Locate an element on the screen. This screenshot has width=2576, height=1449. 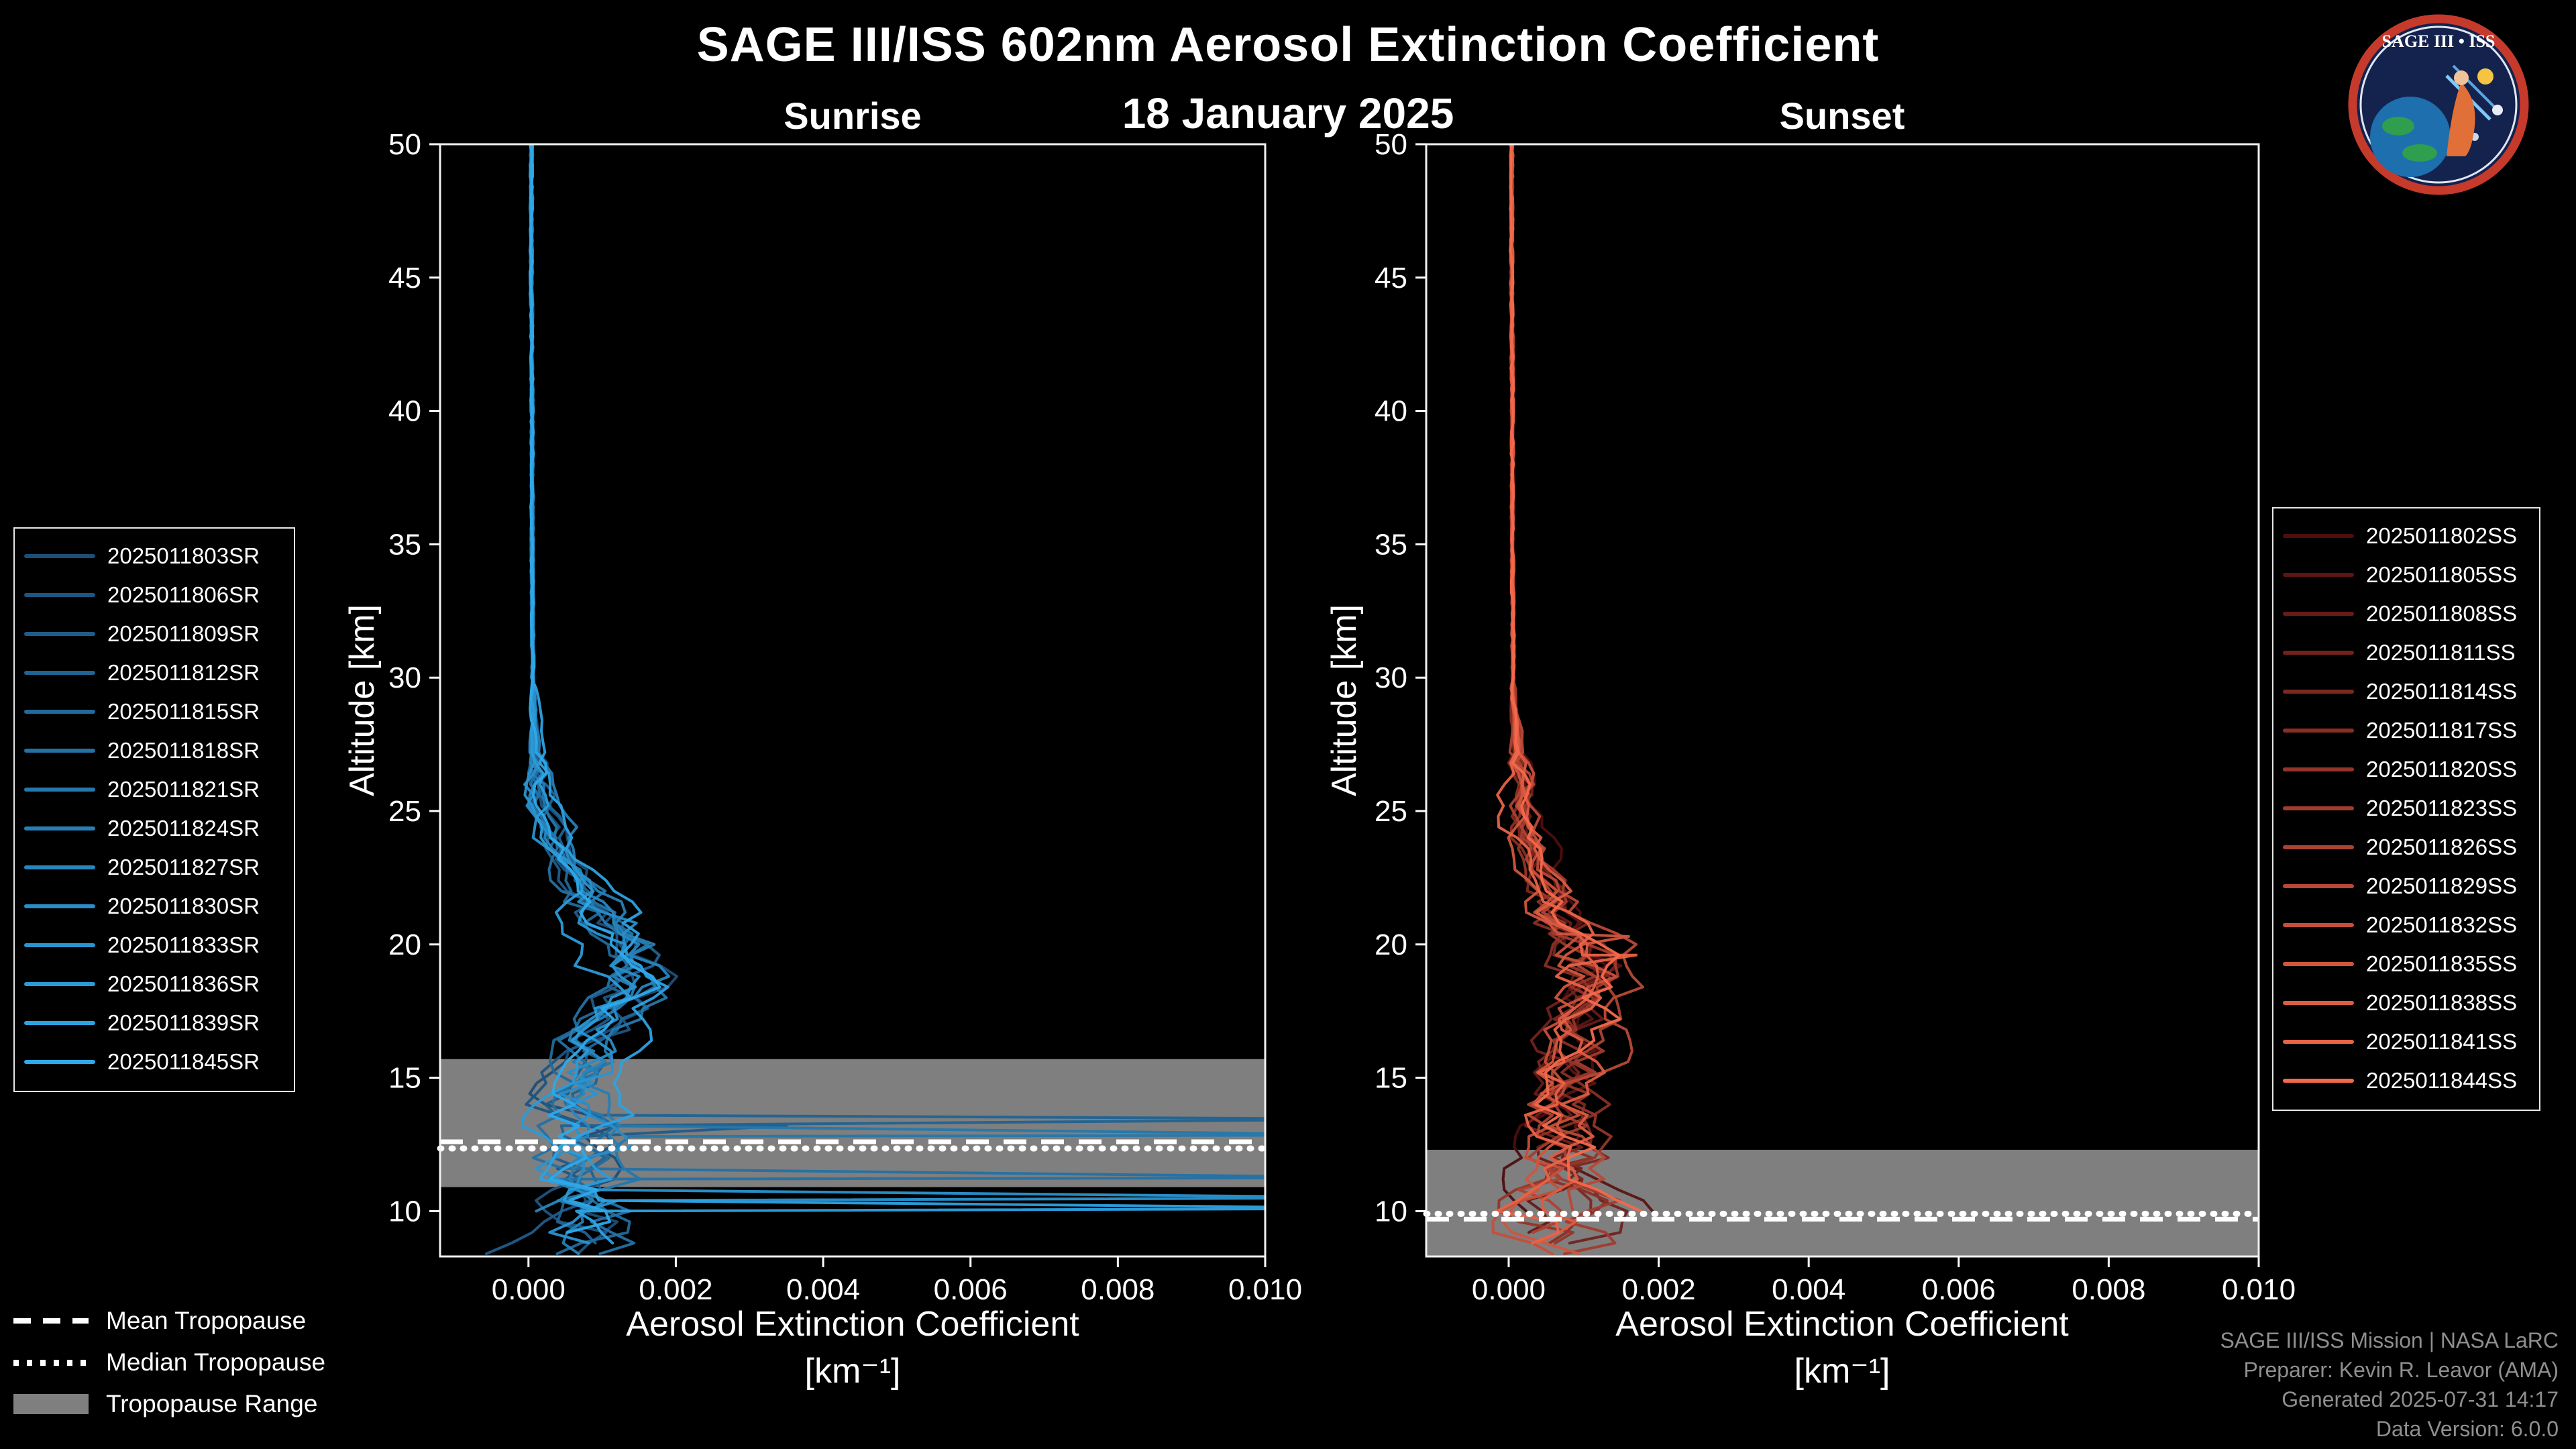
legend-item: 2025011820SS is located at coordinates (2406, 769).